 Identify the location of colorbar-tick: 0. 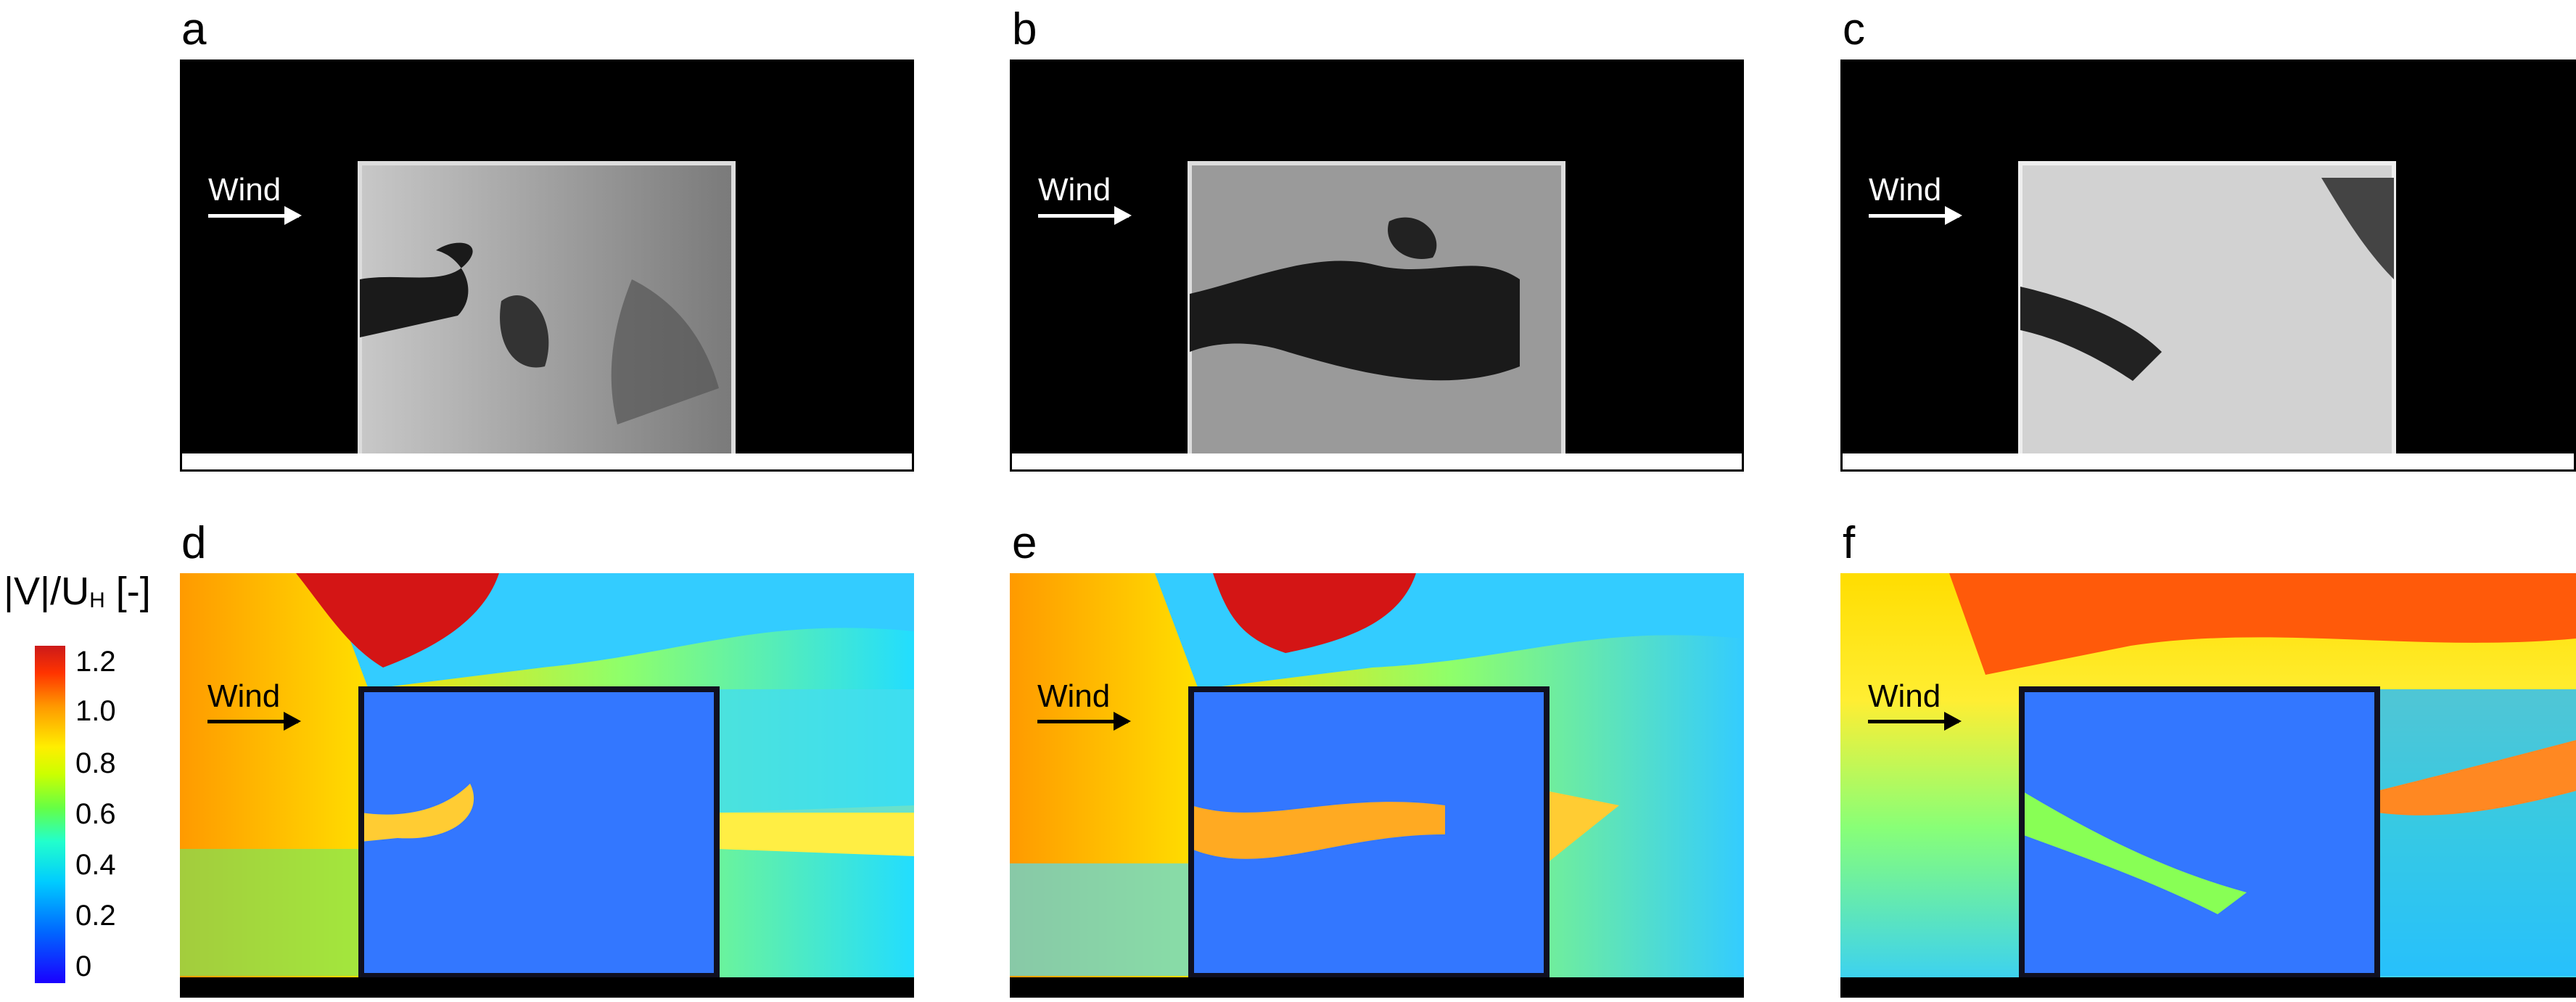
(83, 966).